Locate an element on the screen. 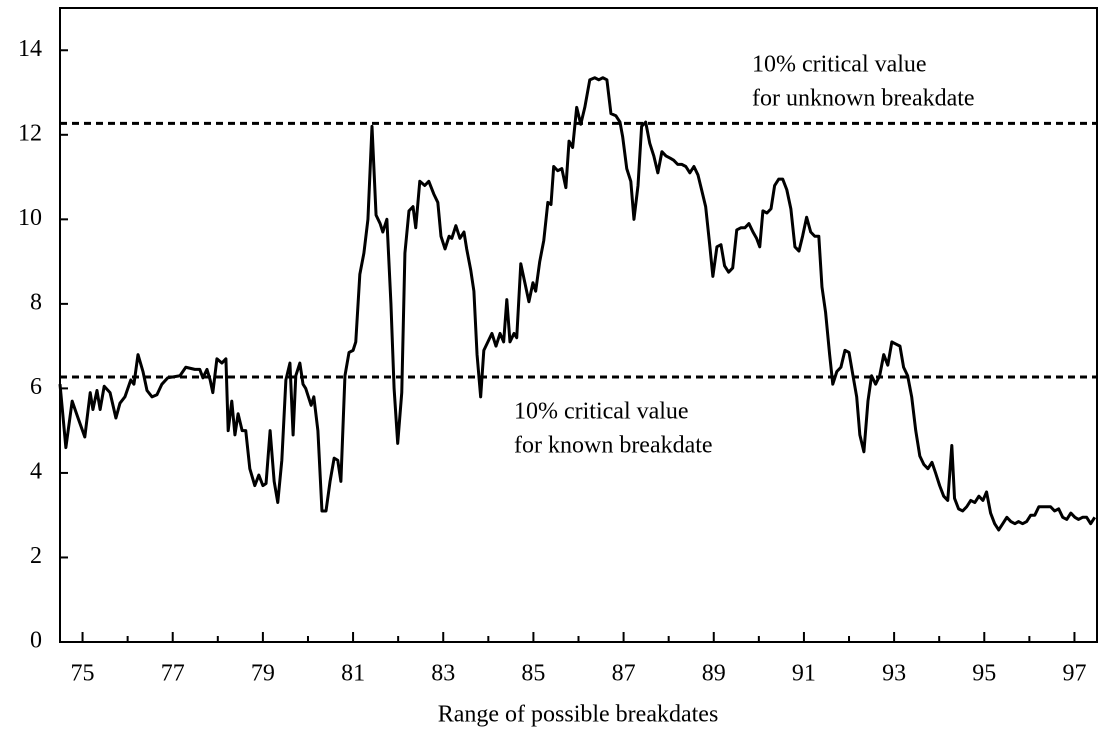  x-tick-label: 77 is located at coordinates (173, 674).